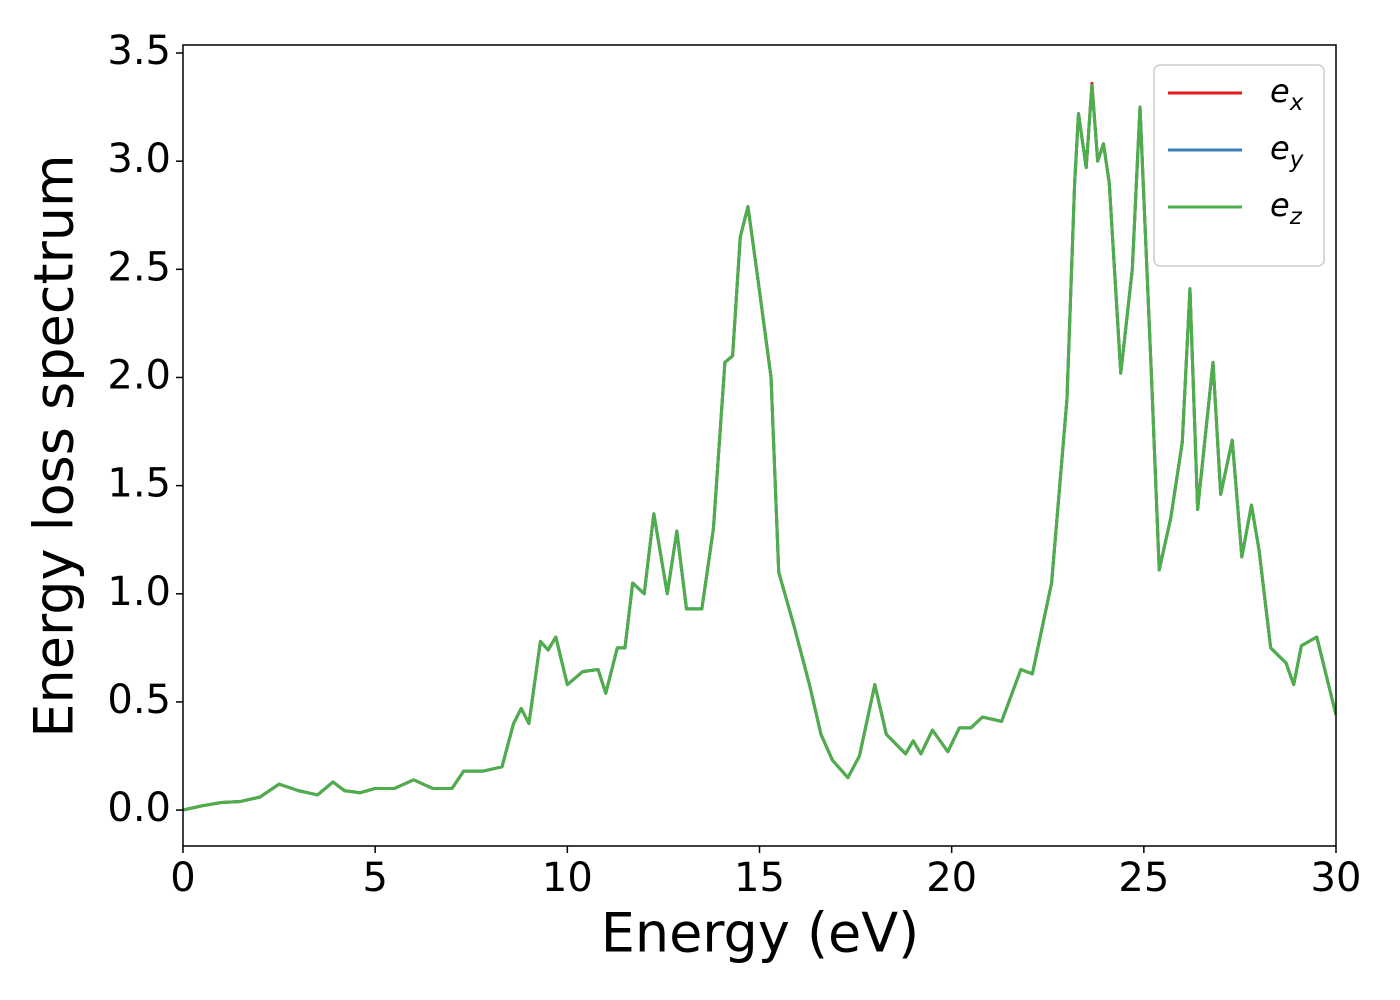  Describe the element at coordinates (139, 267) in the screenshot. I see `y-tick-label: 2.5` at that location.